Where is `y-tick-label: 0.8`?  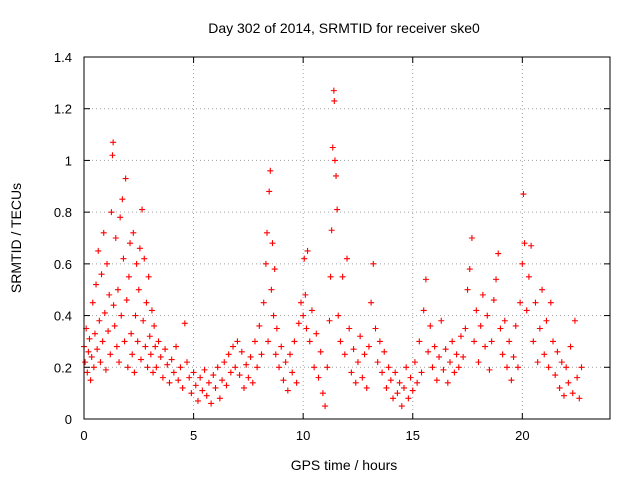 y-tick-label: 0.8 is located at coordinates (63, 212).